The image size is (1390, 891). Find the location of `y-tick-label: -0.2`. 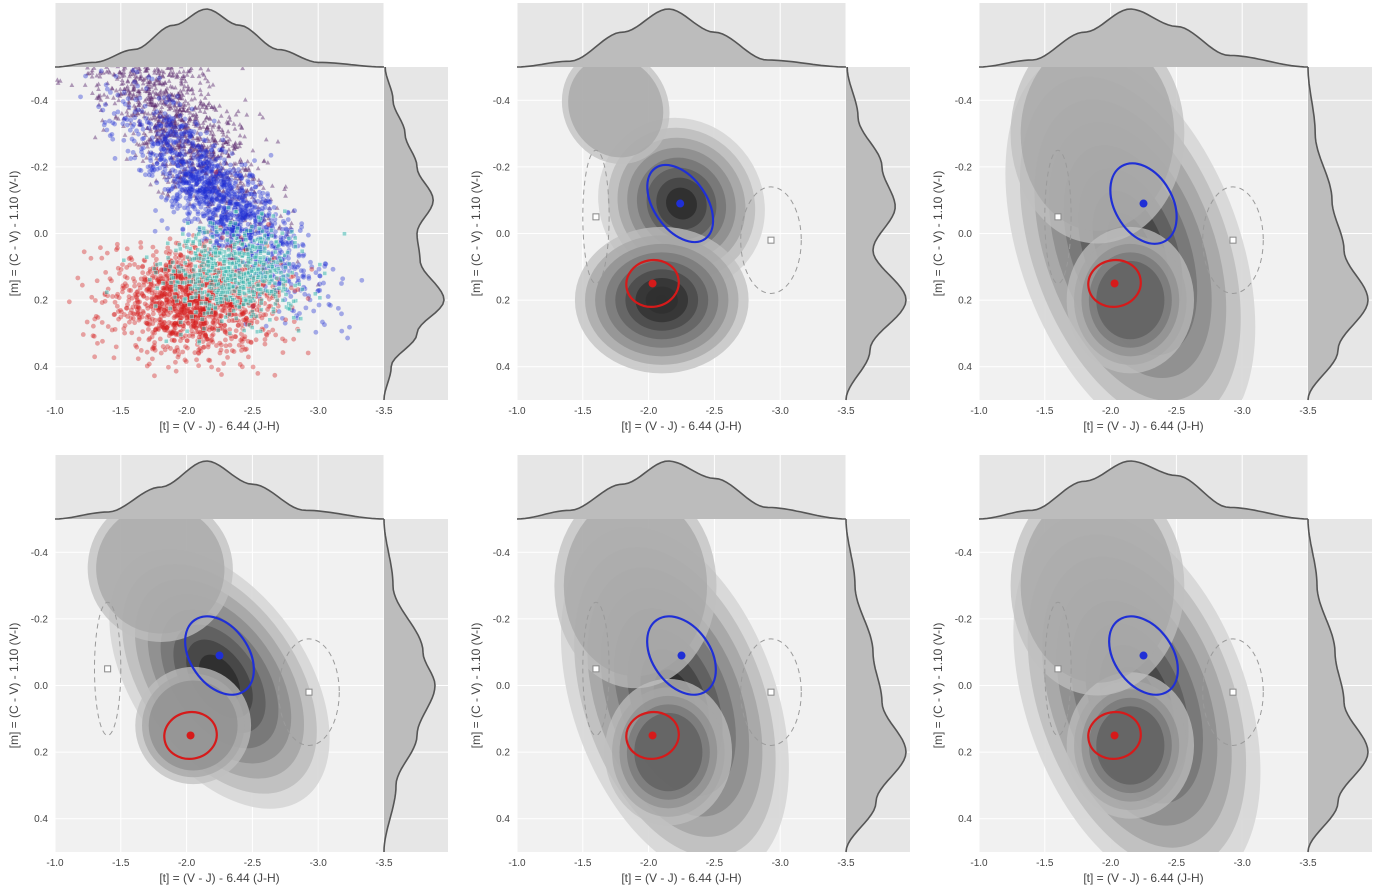

y-tick-label: -0.2 is located at coordinates (502, 619).